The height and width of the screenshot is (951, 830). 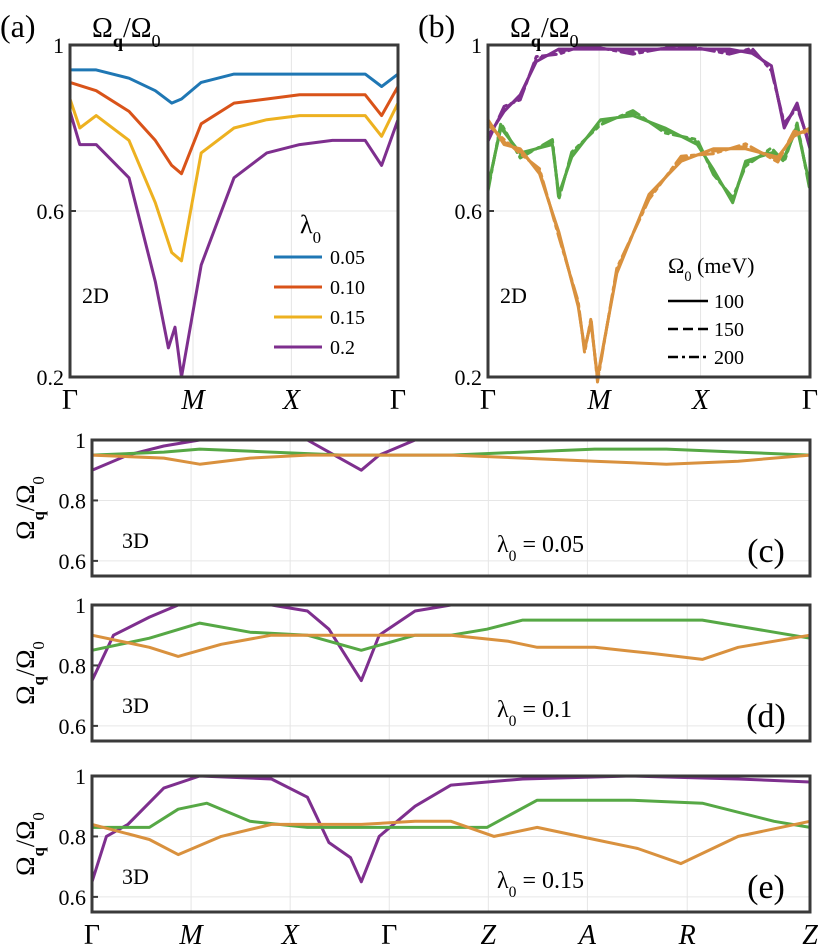 I want to click on legend-entry: 200, so click(x=729, y=358).